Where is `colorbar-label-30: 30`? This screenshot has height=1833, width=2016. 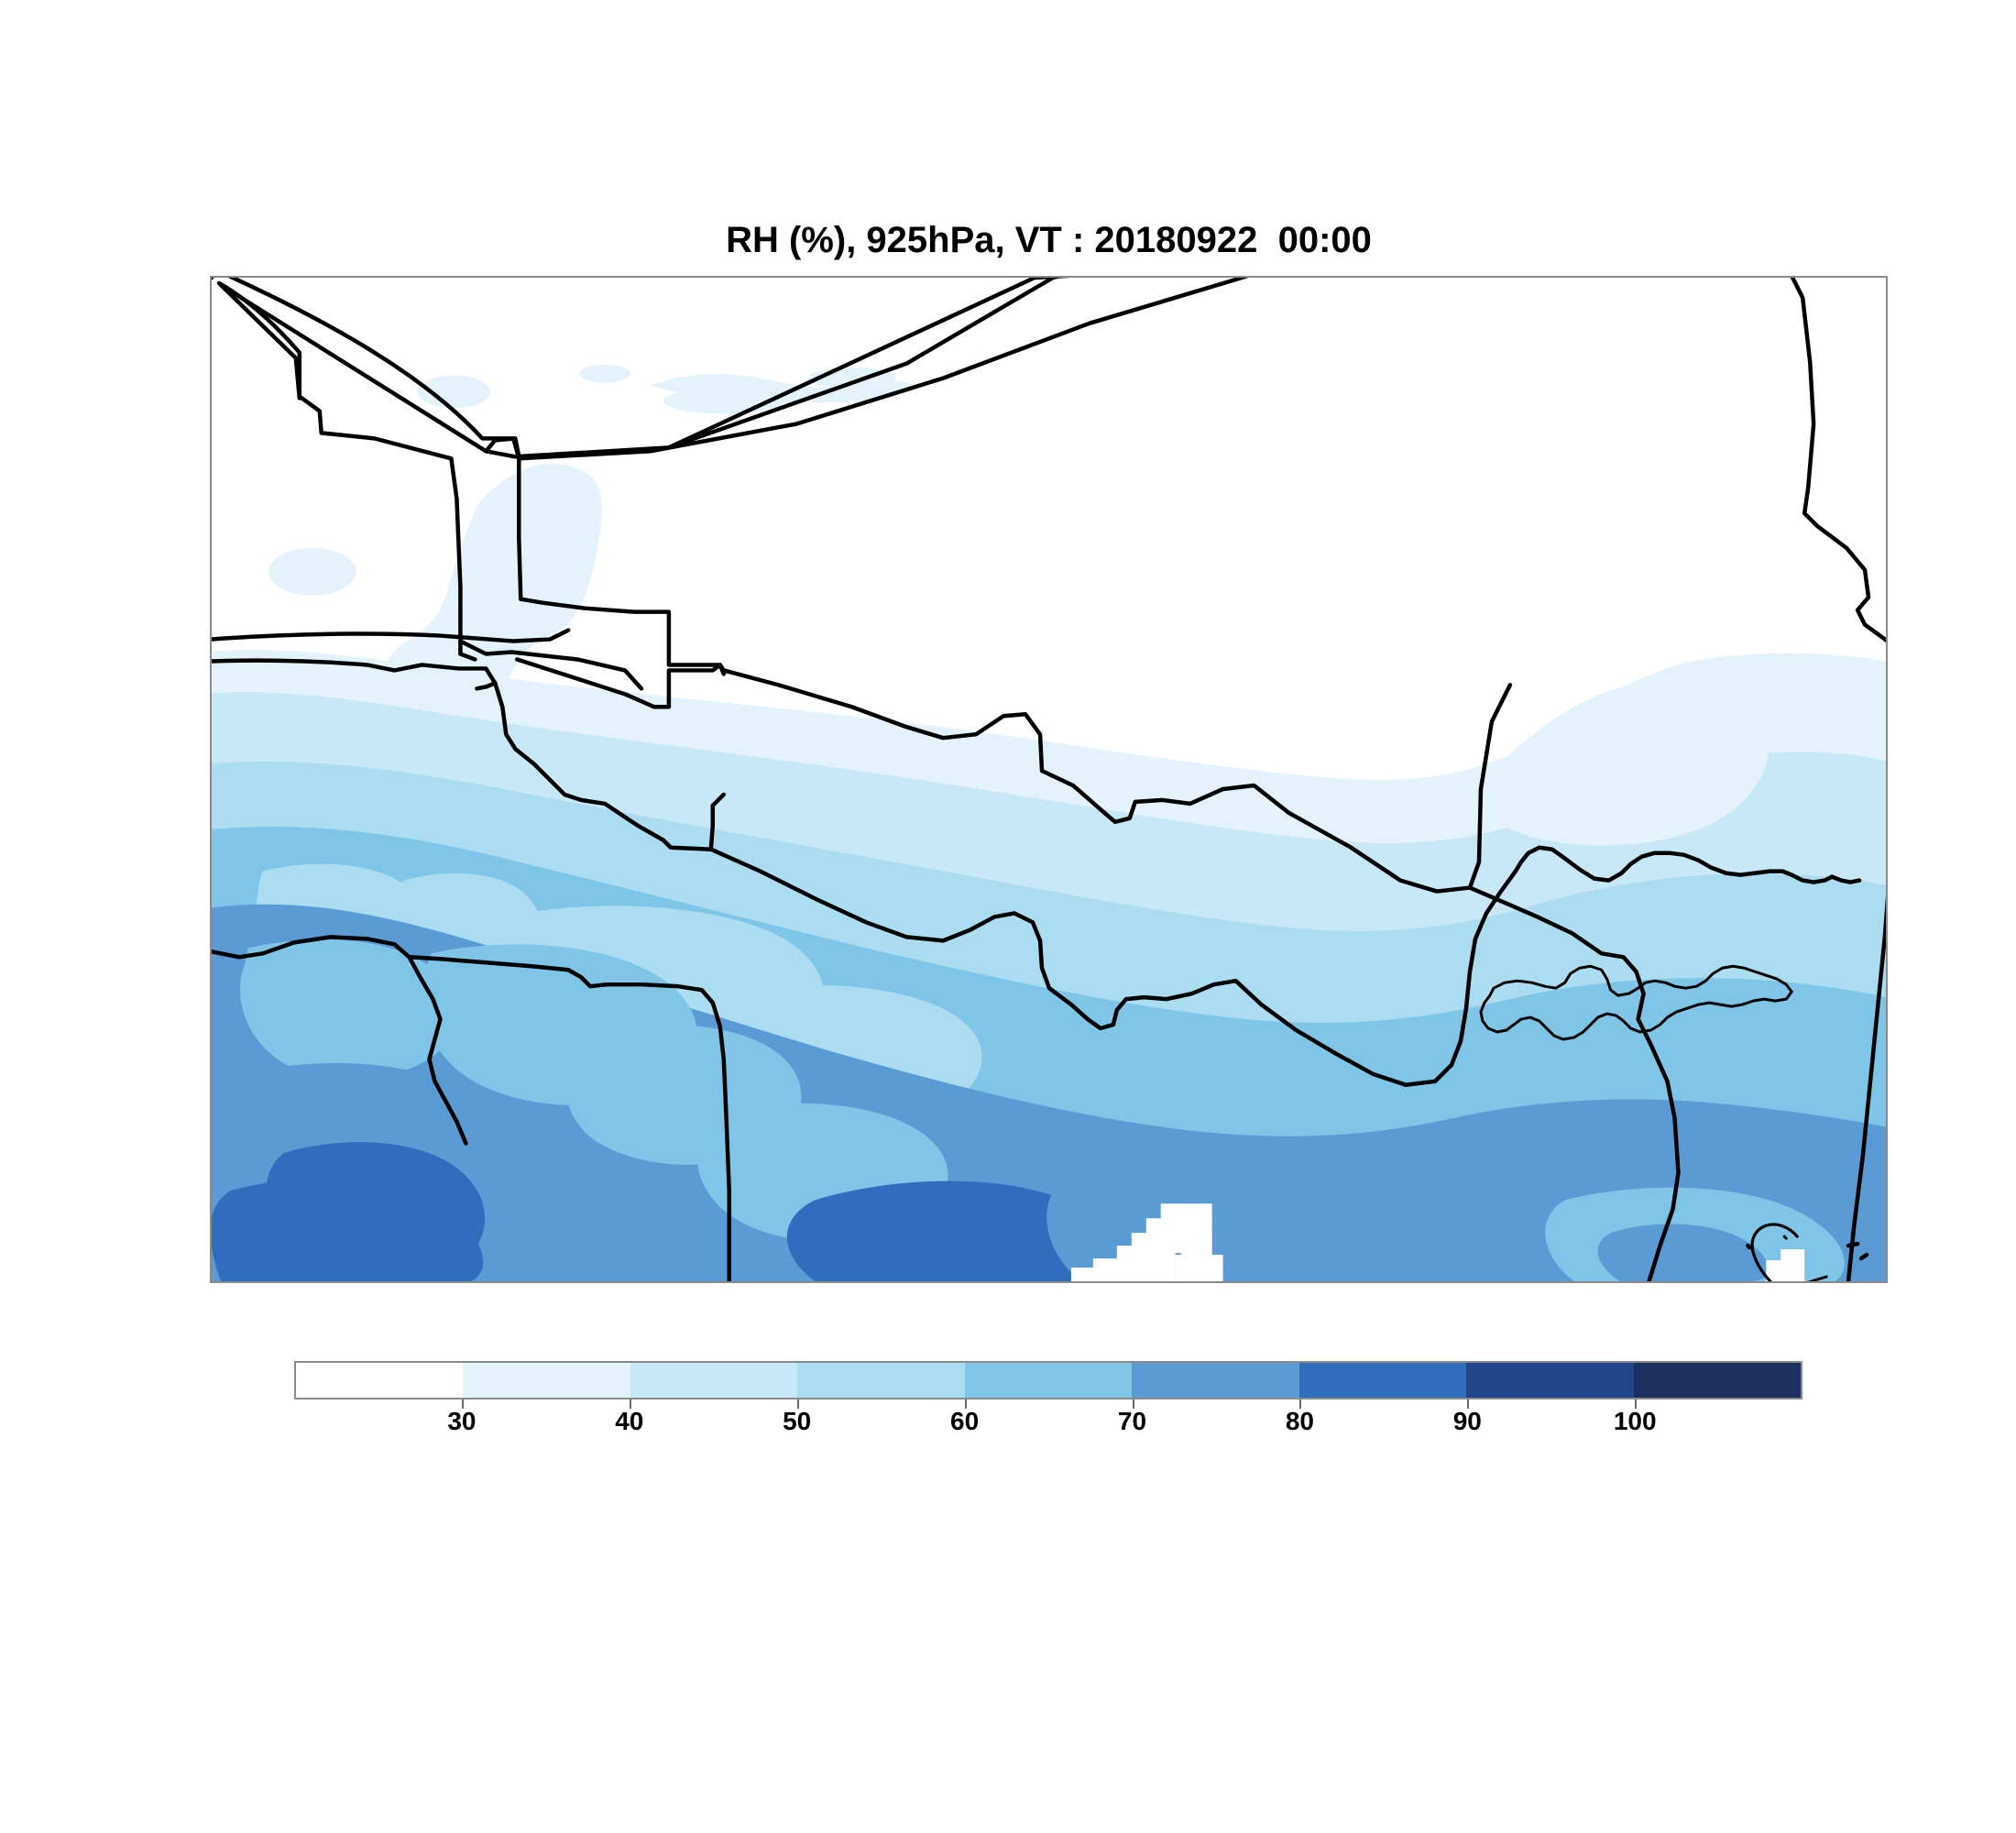
colorbar-label-30: 30 is located at coordinates (462, 1421).